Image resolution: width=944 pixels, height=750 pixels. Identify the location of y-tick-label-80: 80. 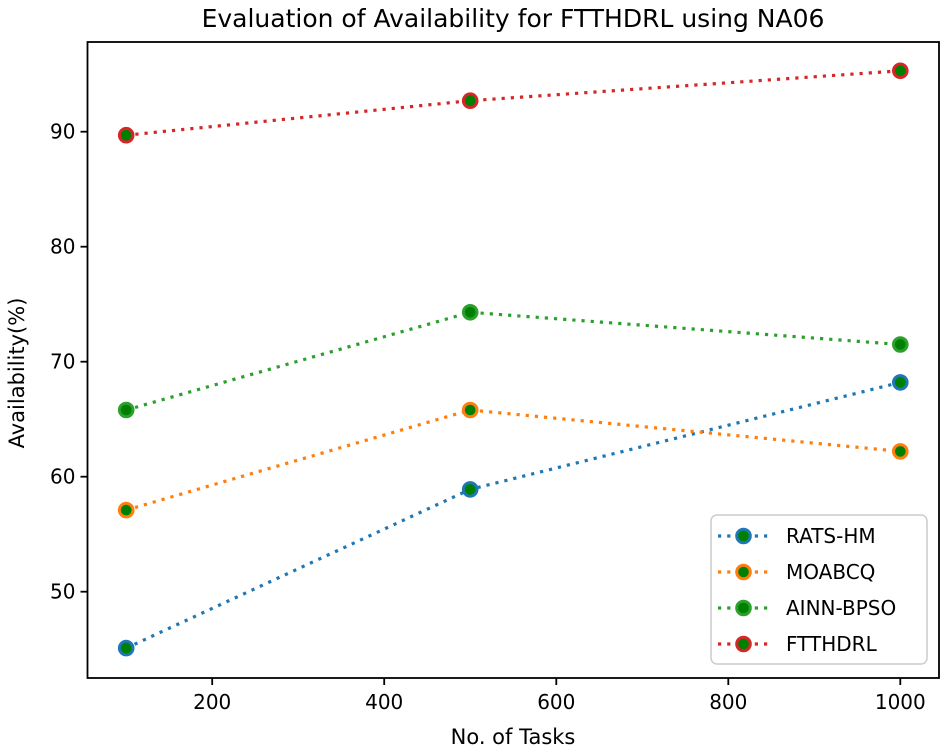
(62, 247).